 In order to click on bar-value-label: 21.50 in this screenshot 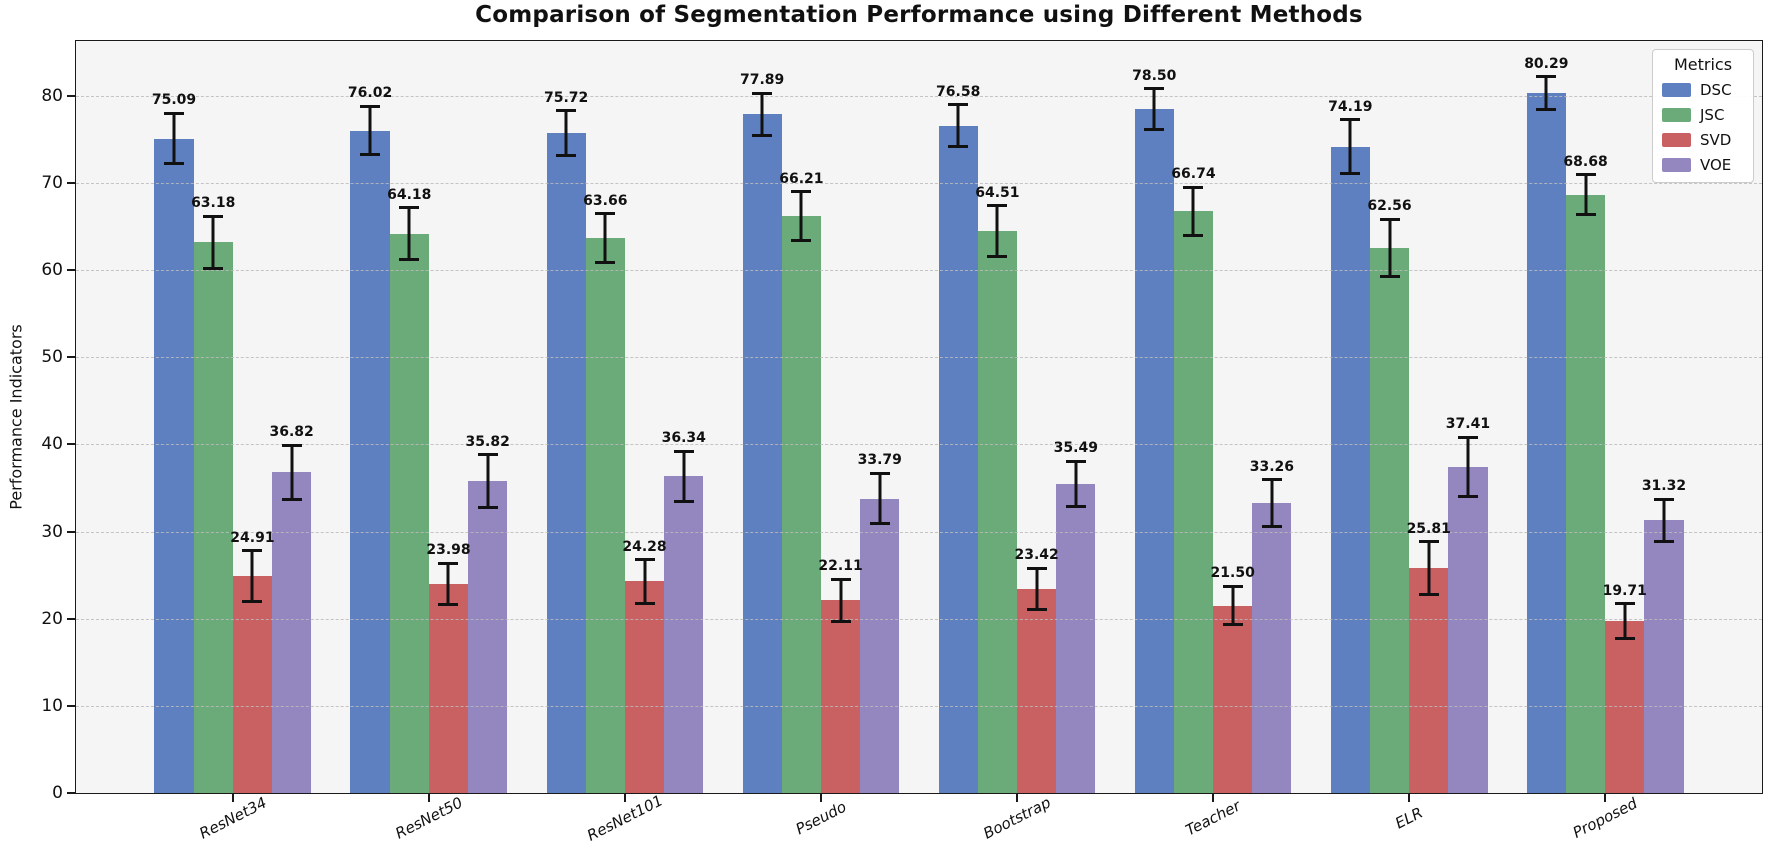, I will do `click(1232, 573)`.